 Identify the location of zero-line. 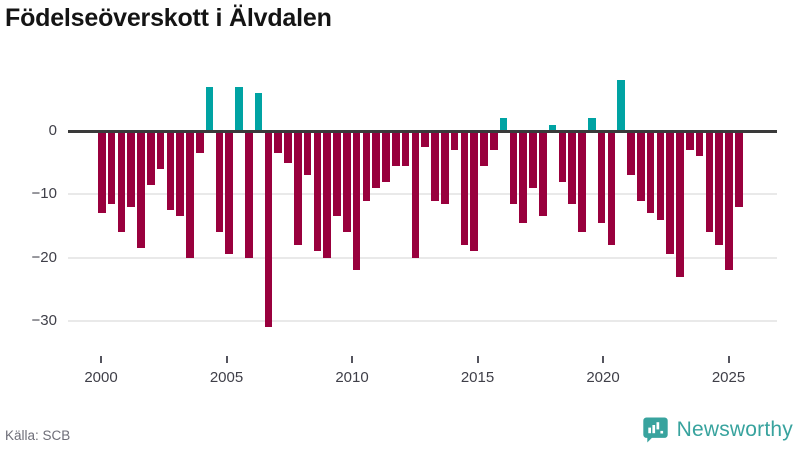
(422, 131).